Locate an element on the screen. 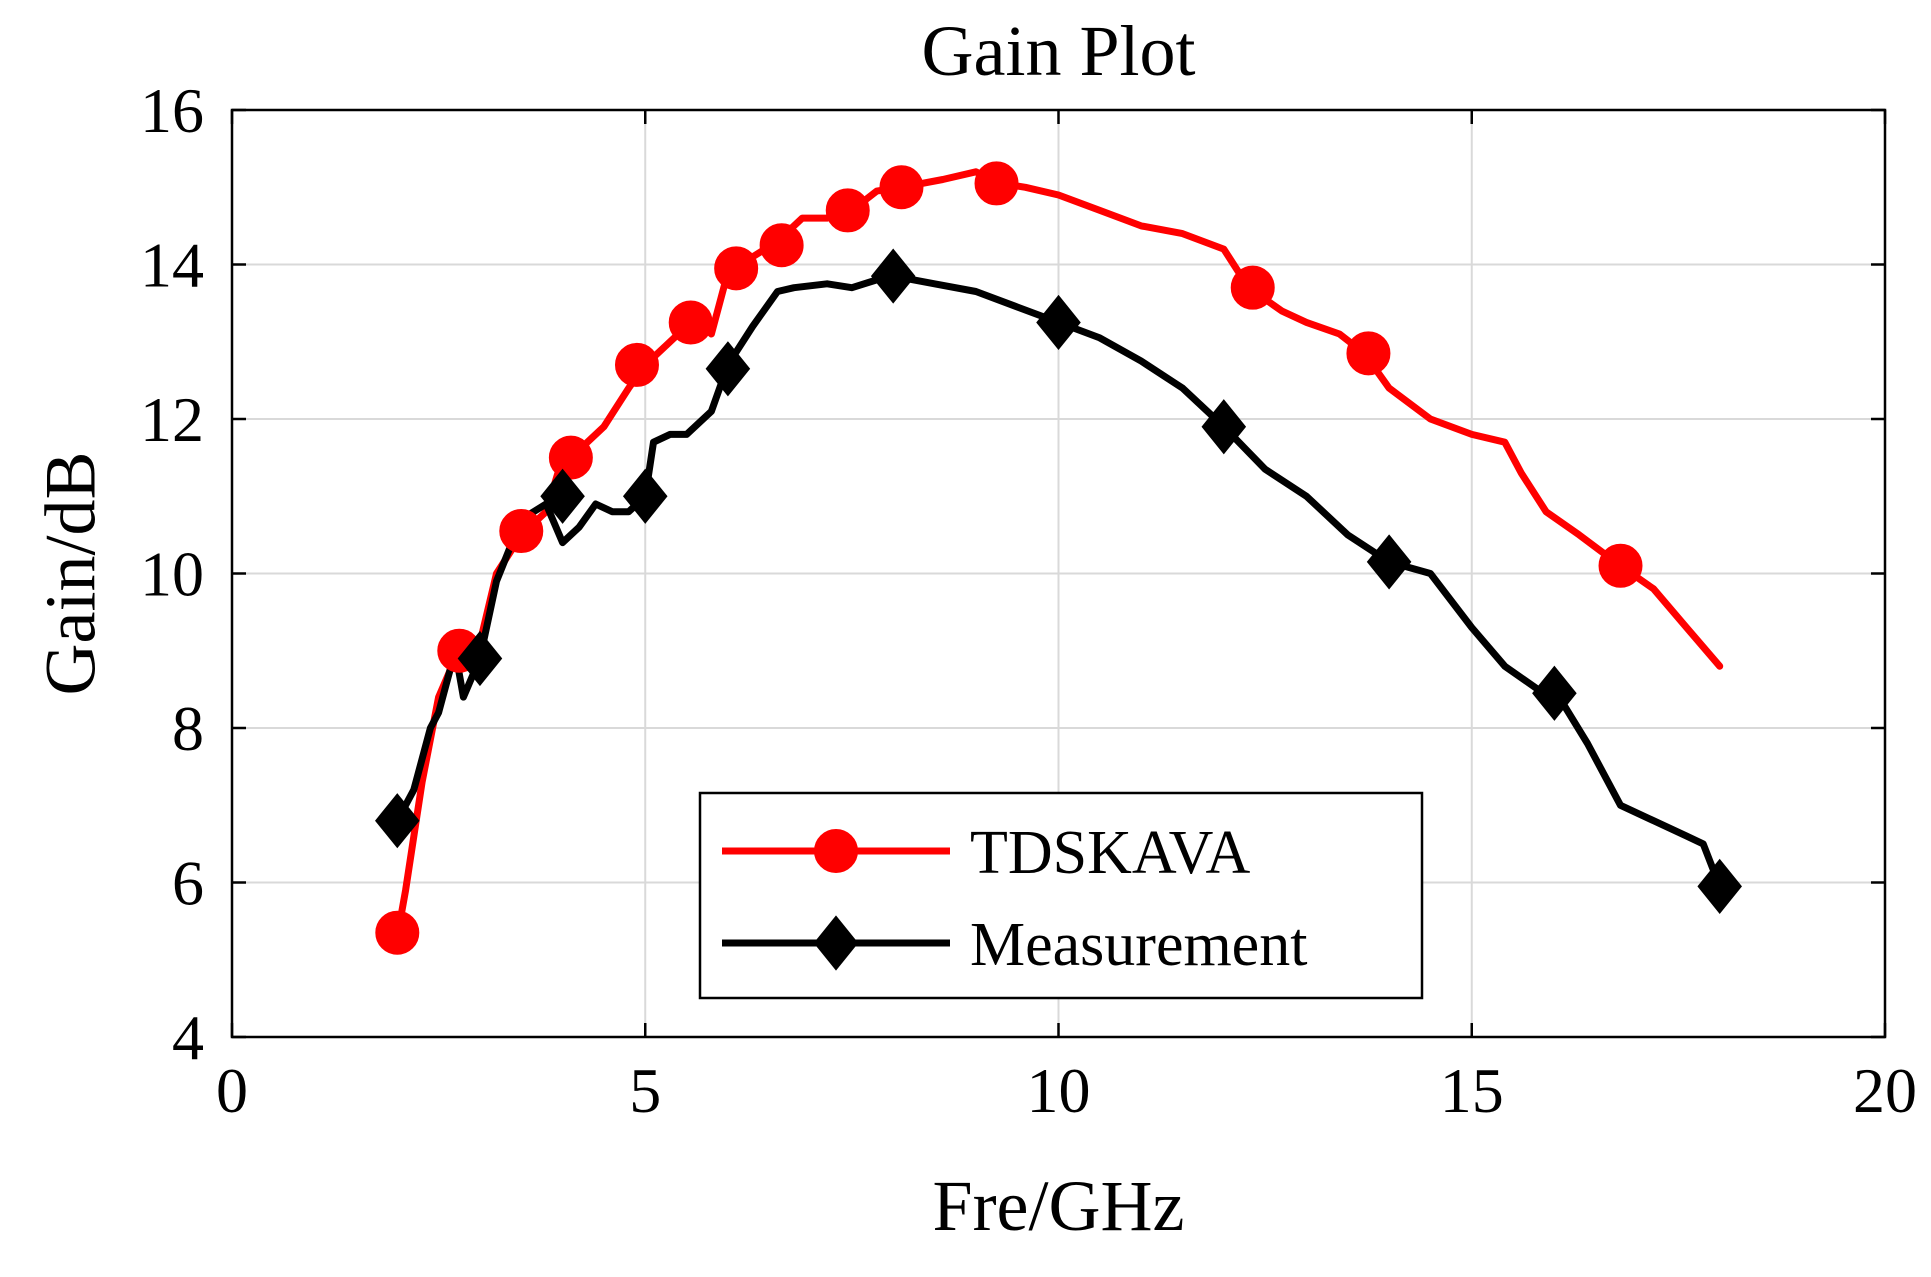 The height and width of the screenshot is (1277, 1931). legend-box is located at coordinates (1061, 895).